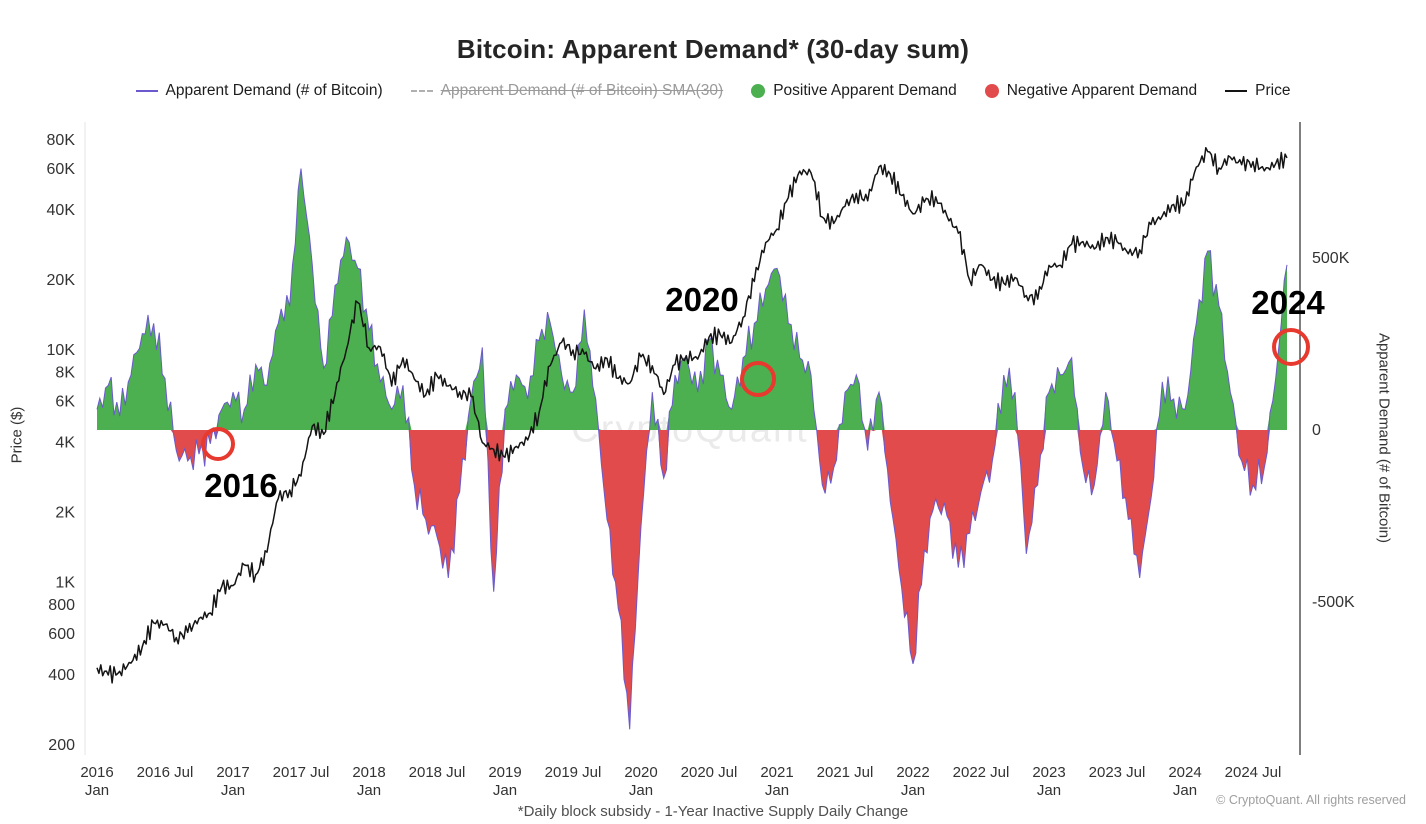 The height and width of the screenshot is (824, 1426). I want to click on black-line-swatch-icon, so click(1236, 91).